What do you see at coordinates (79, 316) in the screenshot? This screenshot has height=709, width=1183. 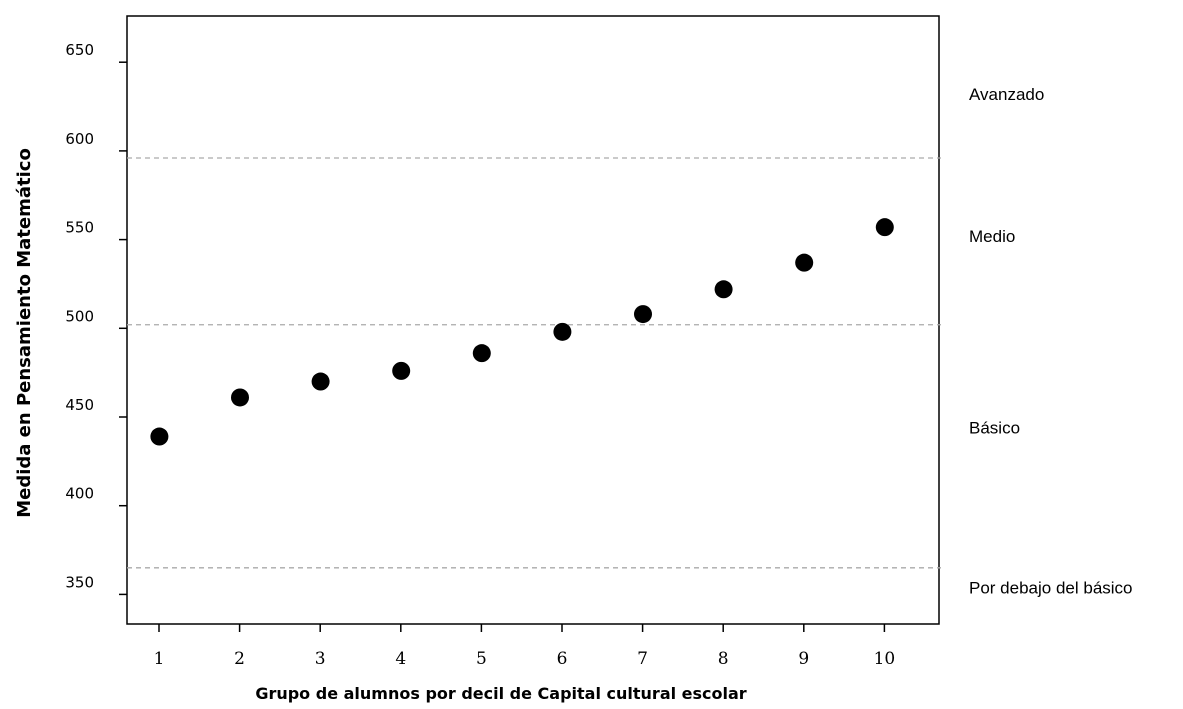 I see `y-tick-label: 500` at bounding box center [79, 316].